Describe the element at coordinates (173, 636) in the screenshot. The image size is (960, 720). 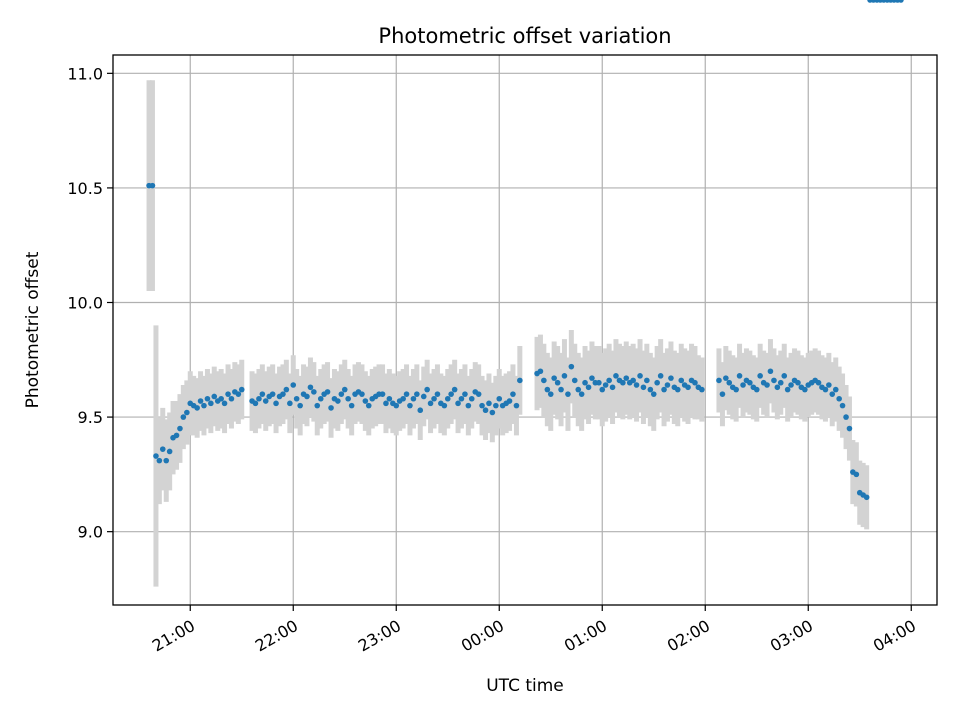
I see `x-tick-label: 21:00` at that location.